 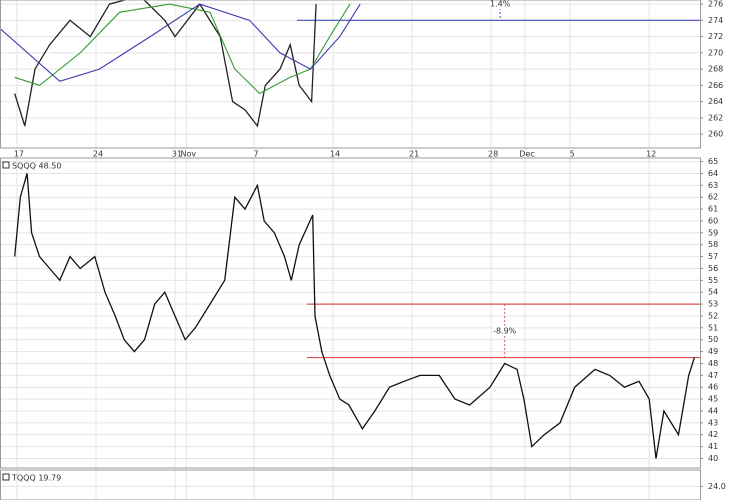 What do you see at coordinates (713, 422) in the screenshot?
I see `y-tick-label: 43` at bounding box center [713, 422].